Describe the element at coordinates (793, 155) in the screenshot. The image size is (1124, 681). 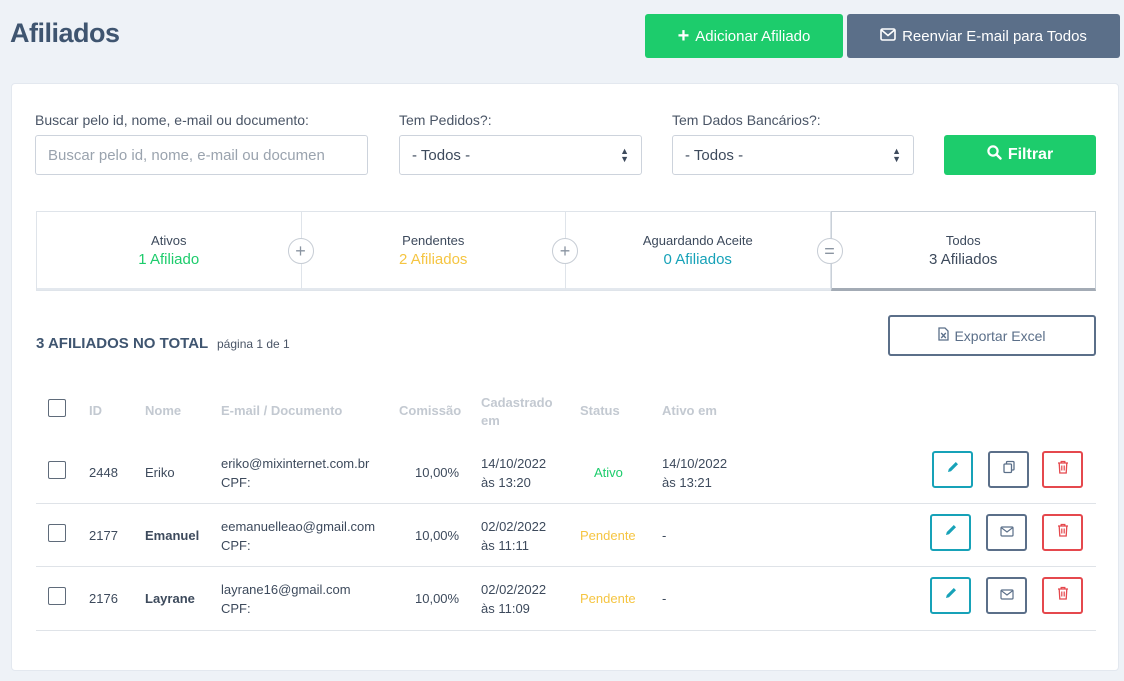
I see `bank-filter-select: - Todos - ▲ ▼` at that location.